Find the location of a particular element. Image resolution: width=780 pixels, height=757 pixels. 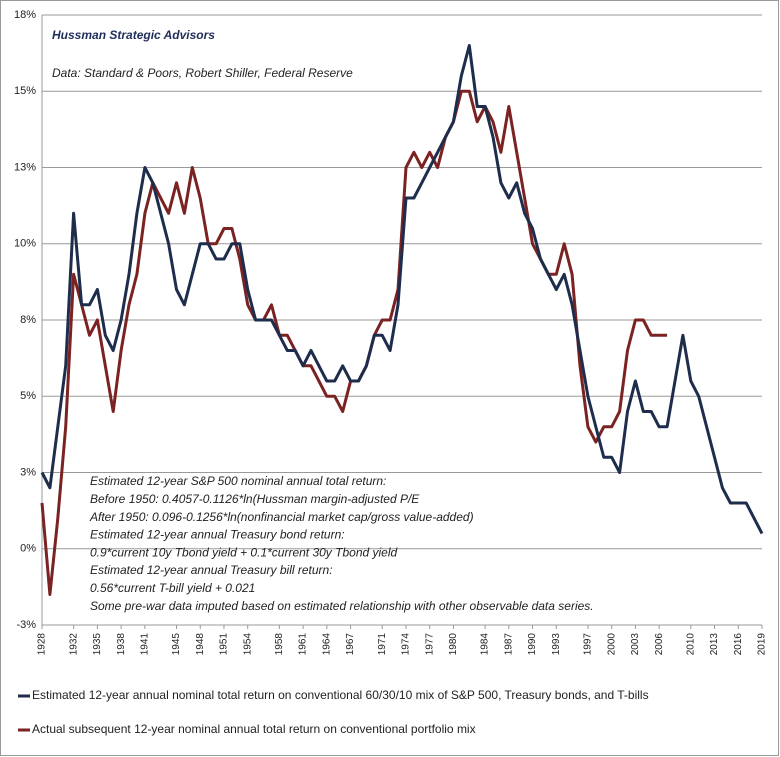

x-tick-label: 1951 is located at coordinates (224, 644).